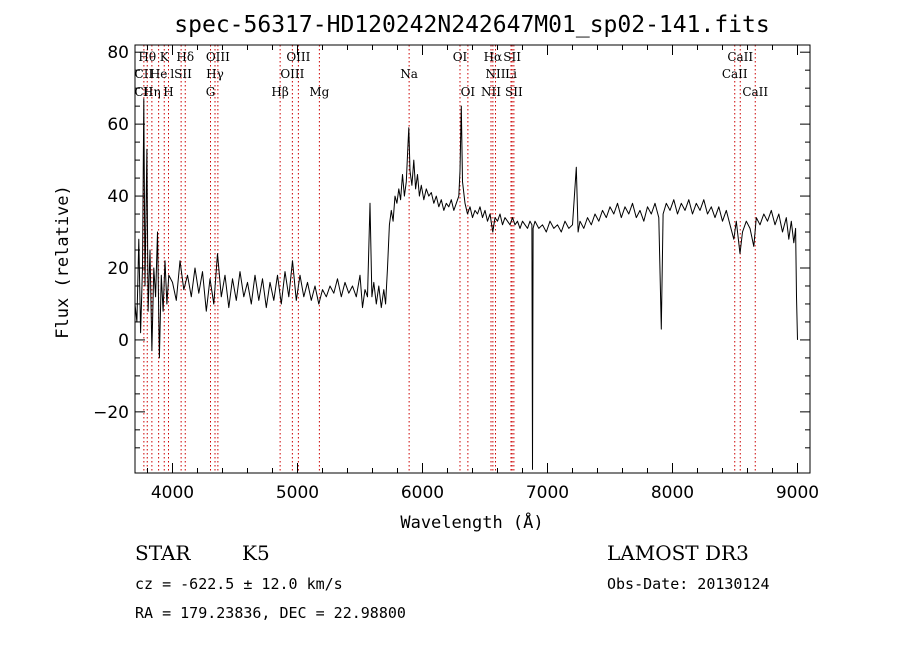 The width and height of the screenshot is (900, 649). What do you see at coordinates (797, 493) in the screenshot?
I see `x-tick-label: 9000` at bounding box center [797, 493].